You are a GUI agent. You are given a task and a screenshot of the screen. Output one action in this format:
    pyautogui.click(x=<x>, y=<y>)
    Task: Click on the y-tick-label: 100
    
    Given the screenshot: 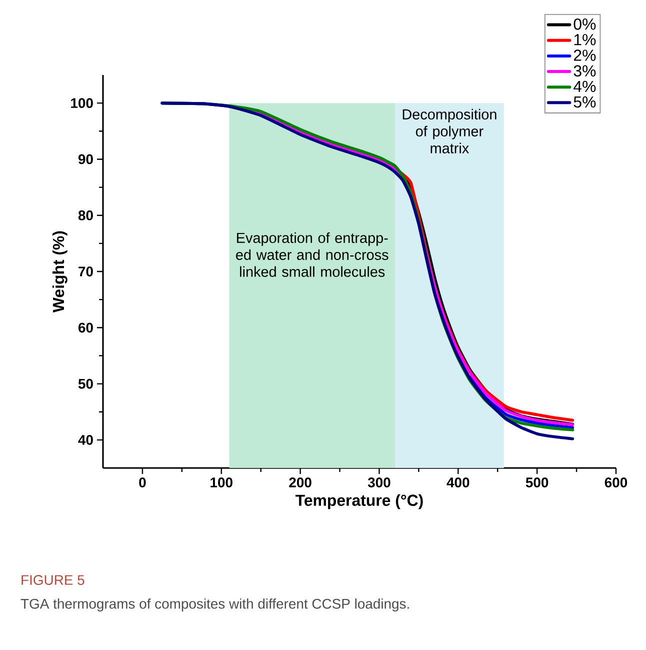 What is the action you would take?
    pyautogui.click(x=82, y=103)
    